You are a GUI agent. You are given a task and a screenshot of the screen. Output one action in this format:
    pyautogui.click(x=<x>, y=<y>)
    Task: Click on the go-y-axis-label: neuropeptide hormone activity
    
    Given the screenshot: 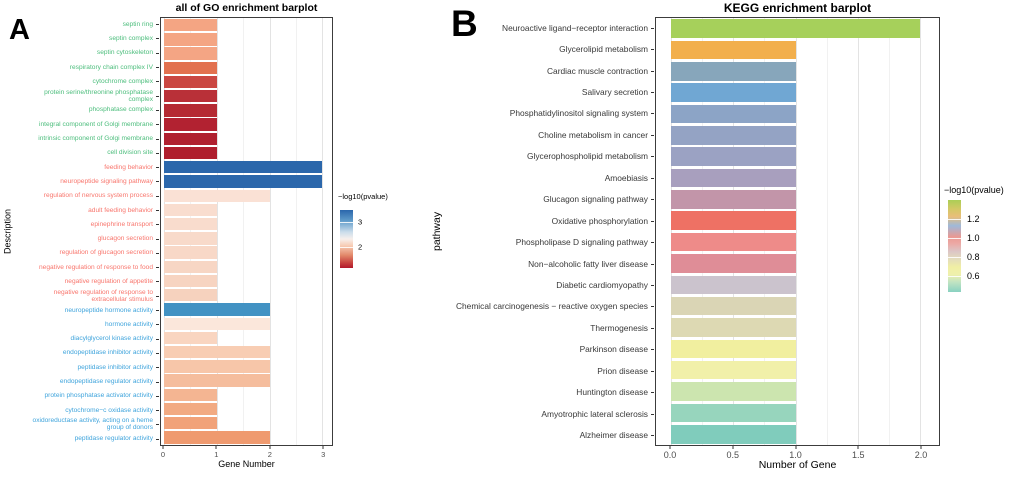 What is the action you would take?
    pyautogui.click(x=93, y=310)
    